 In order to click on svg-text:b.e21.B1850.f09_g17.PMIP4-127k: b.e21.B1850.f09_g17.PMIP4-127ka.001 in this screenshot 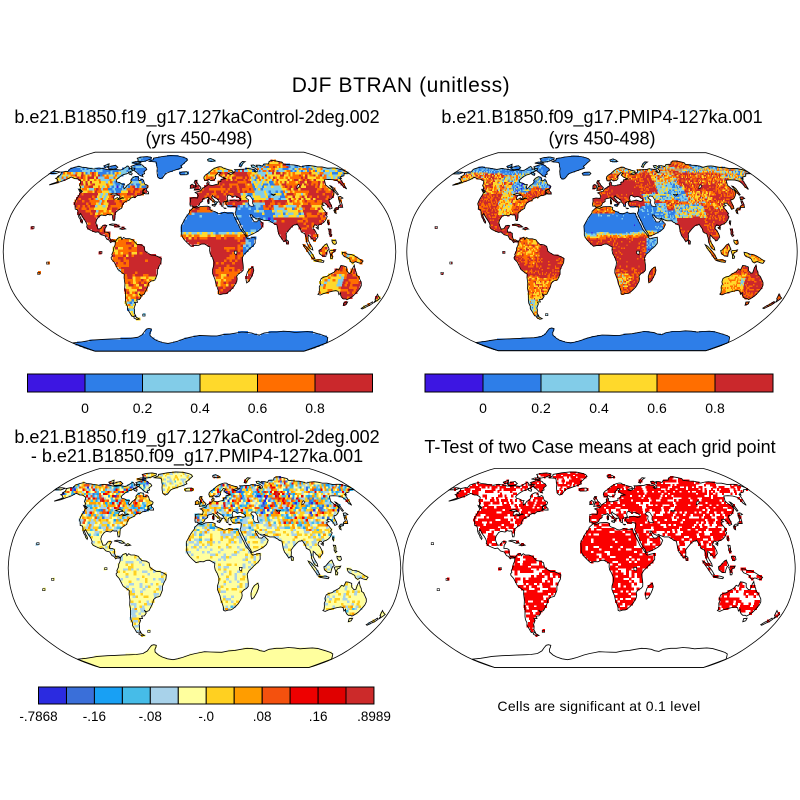, I will do `click(601, 117)`.